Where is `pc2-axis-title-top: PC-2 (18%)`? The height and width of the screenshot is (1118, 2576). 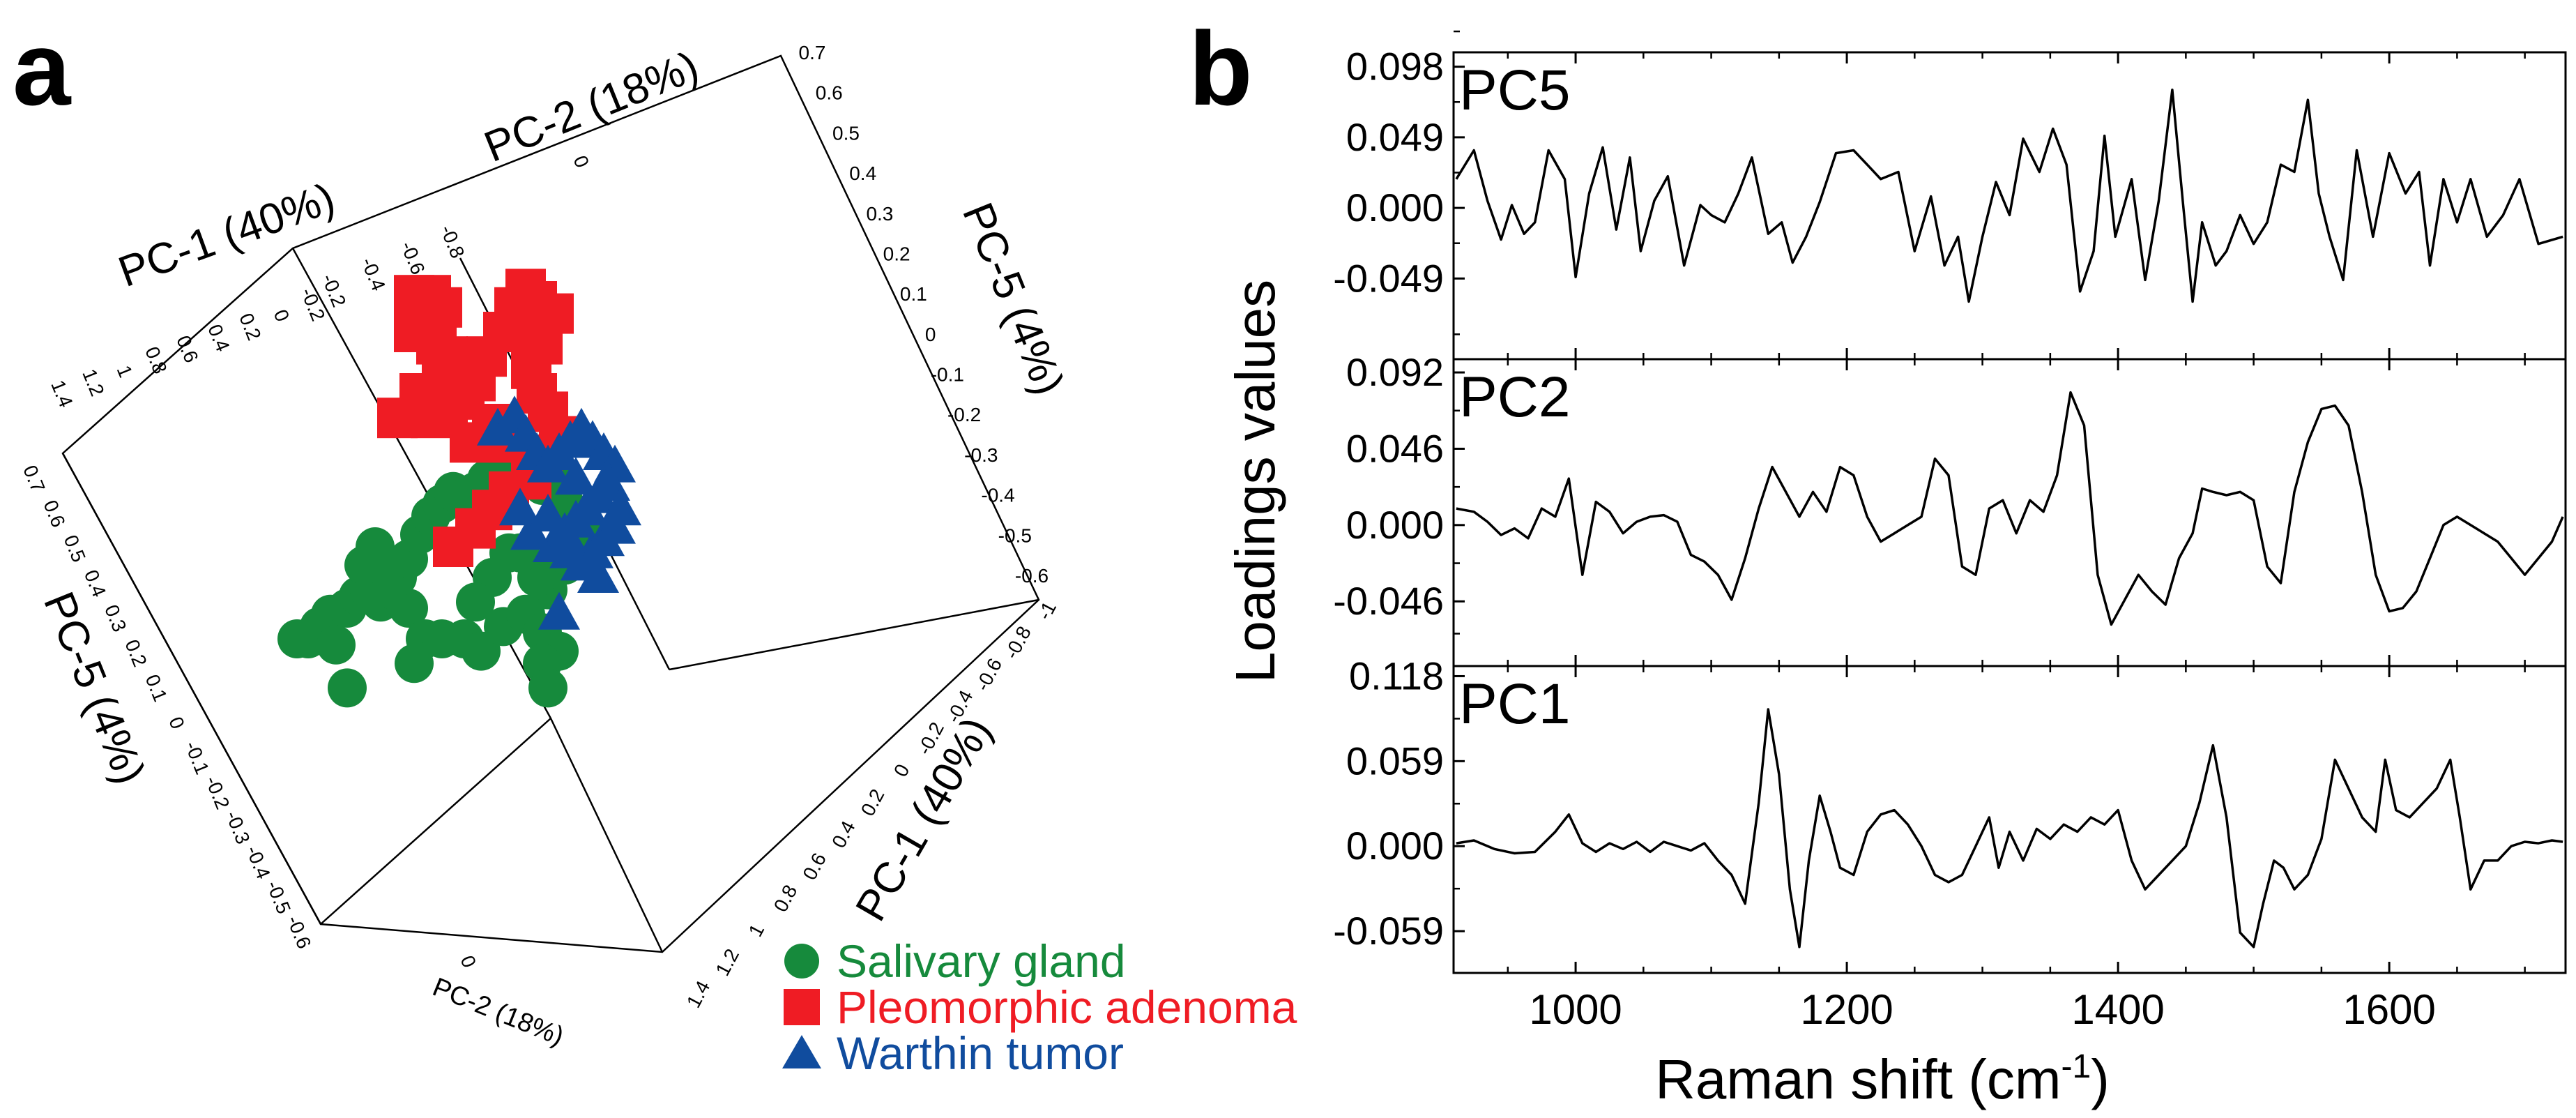 pc2-axis-title-top: PC-2 (18%) is located at coordinates (591, 107).